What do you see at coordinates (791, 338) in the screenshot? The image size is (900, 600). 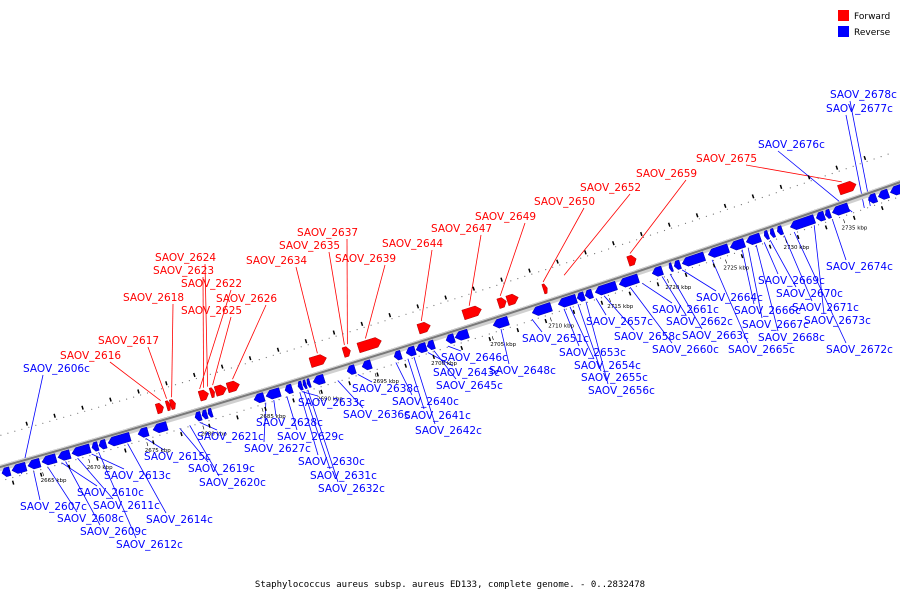 I see `reverse-gene-label: SAOV_2668c` at bounding box center [791, 338].